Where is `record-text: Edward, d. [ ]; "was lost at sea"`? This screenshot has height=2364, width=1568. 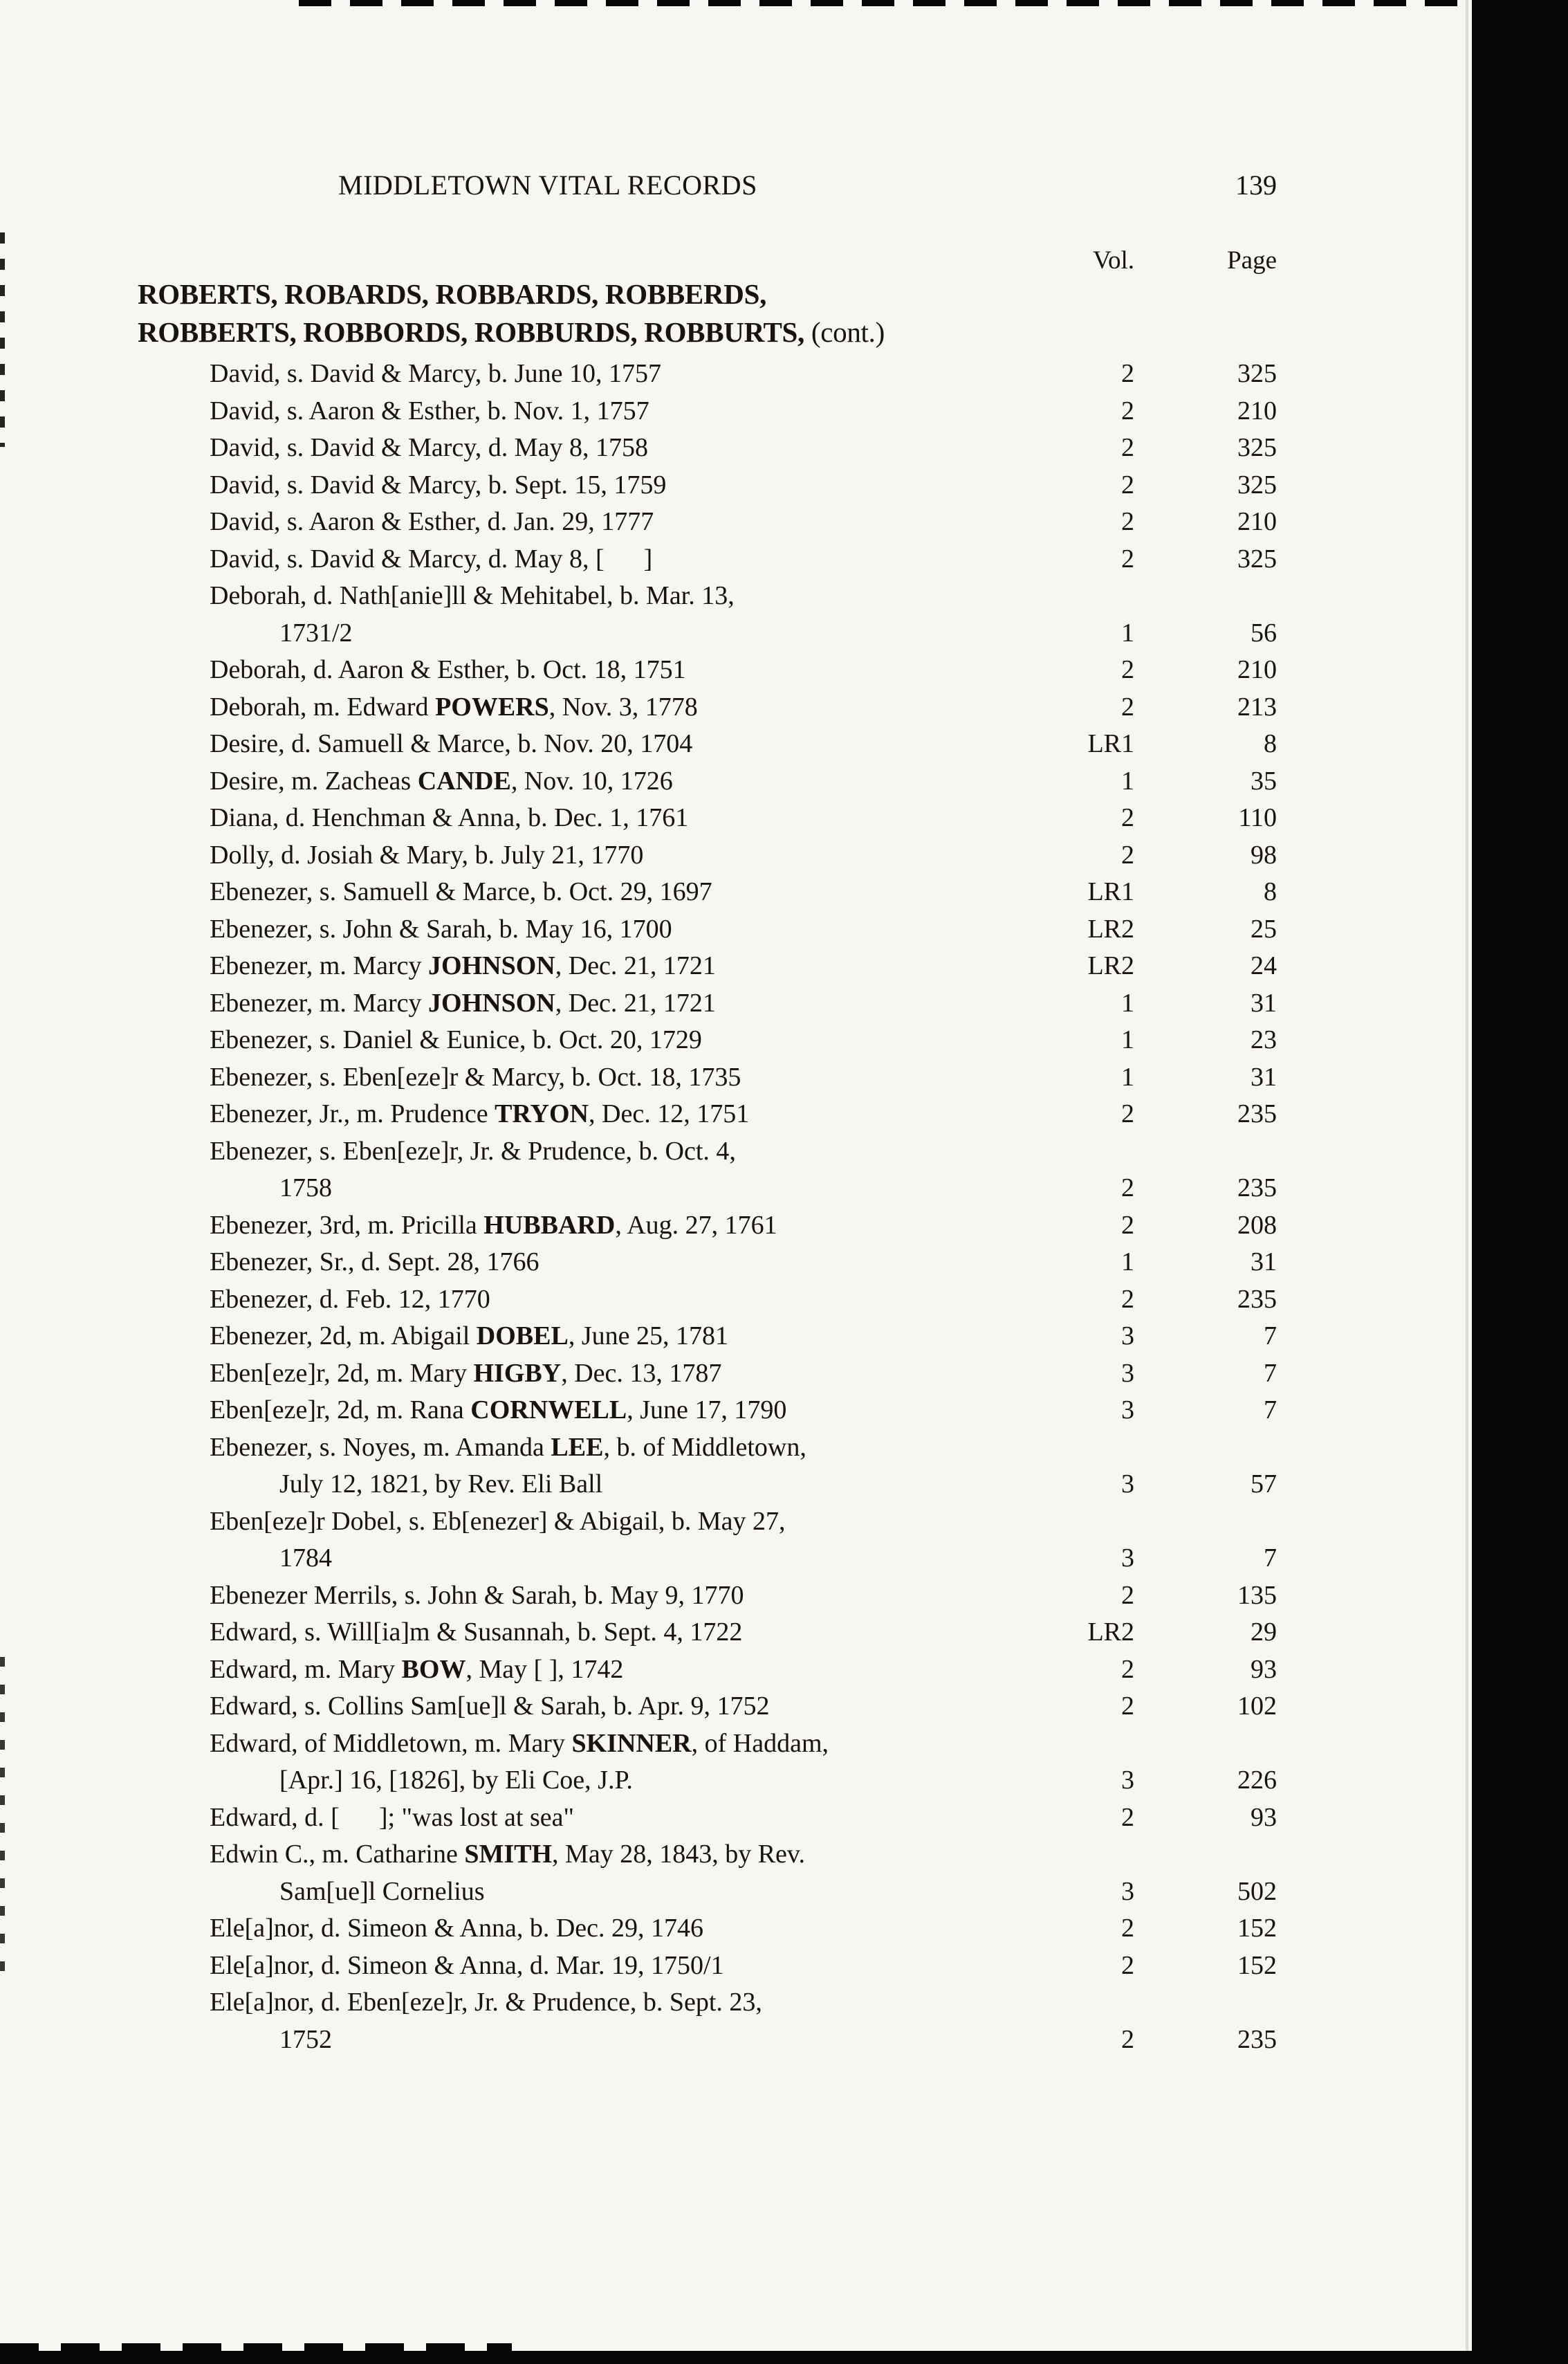 record-text: Edward, d. [ ]; "was lost at sea" is located at coordinates (392, 1818).